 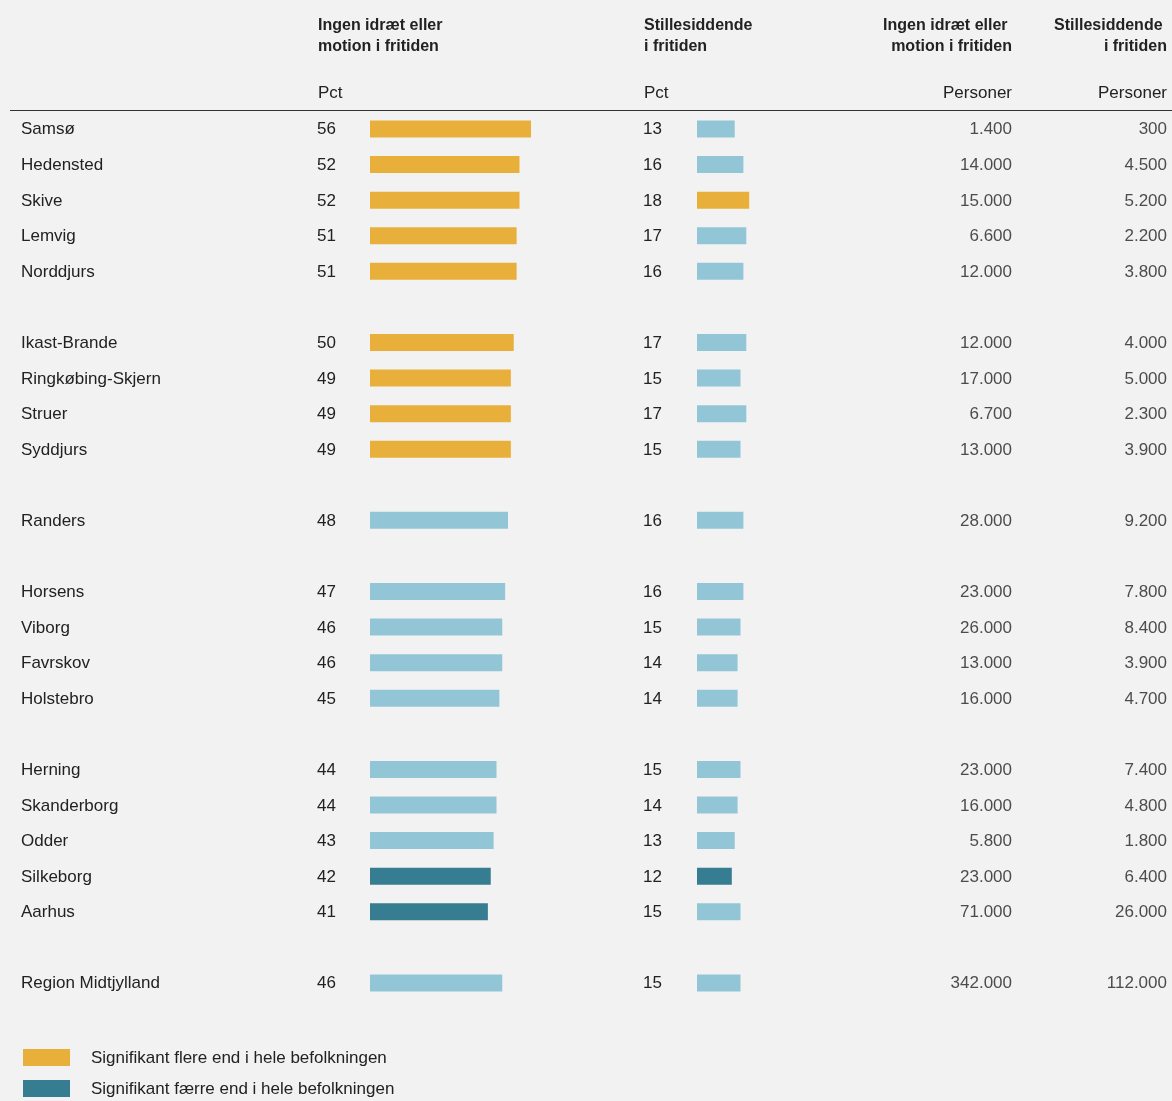 I want to click on data-label: 42, so click(x=326, y=876).